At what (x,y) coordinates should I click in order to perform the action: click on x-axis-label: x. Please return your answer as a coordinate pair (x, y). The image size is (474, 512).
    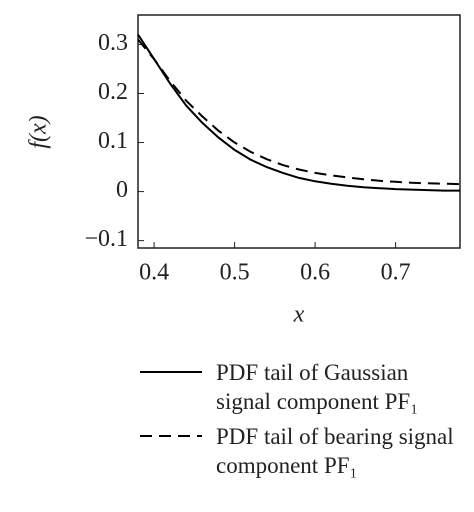
    Looking at the image, I should click on (299, 315).